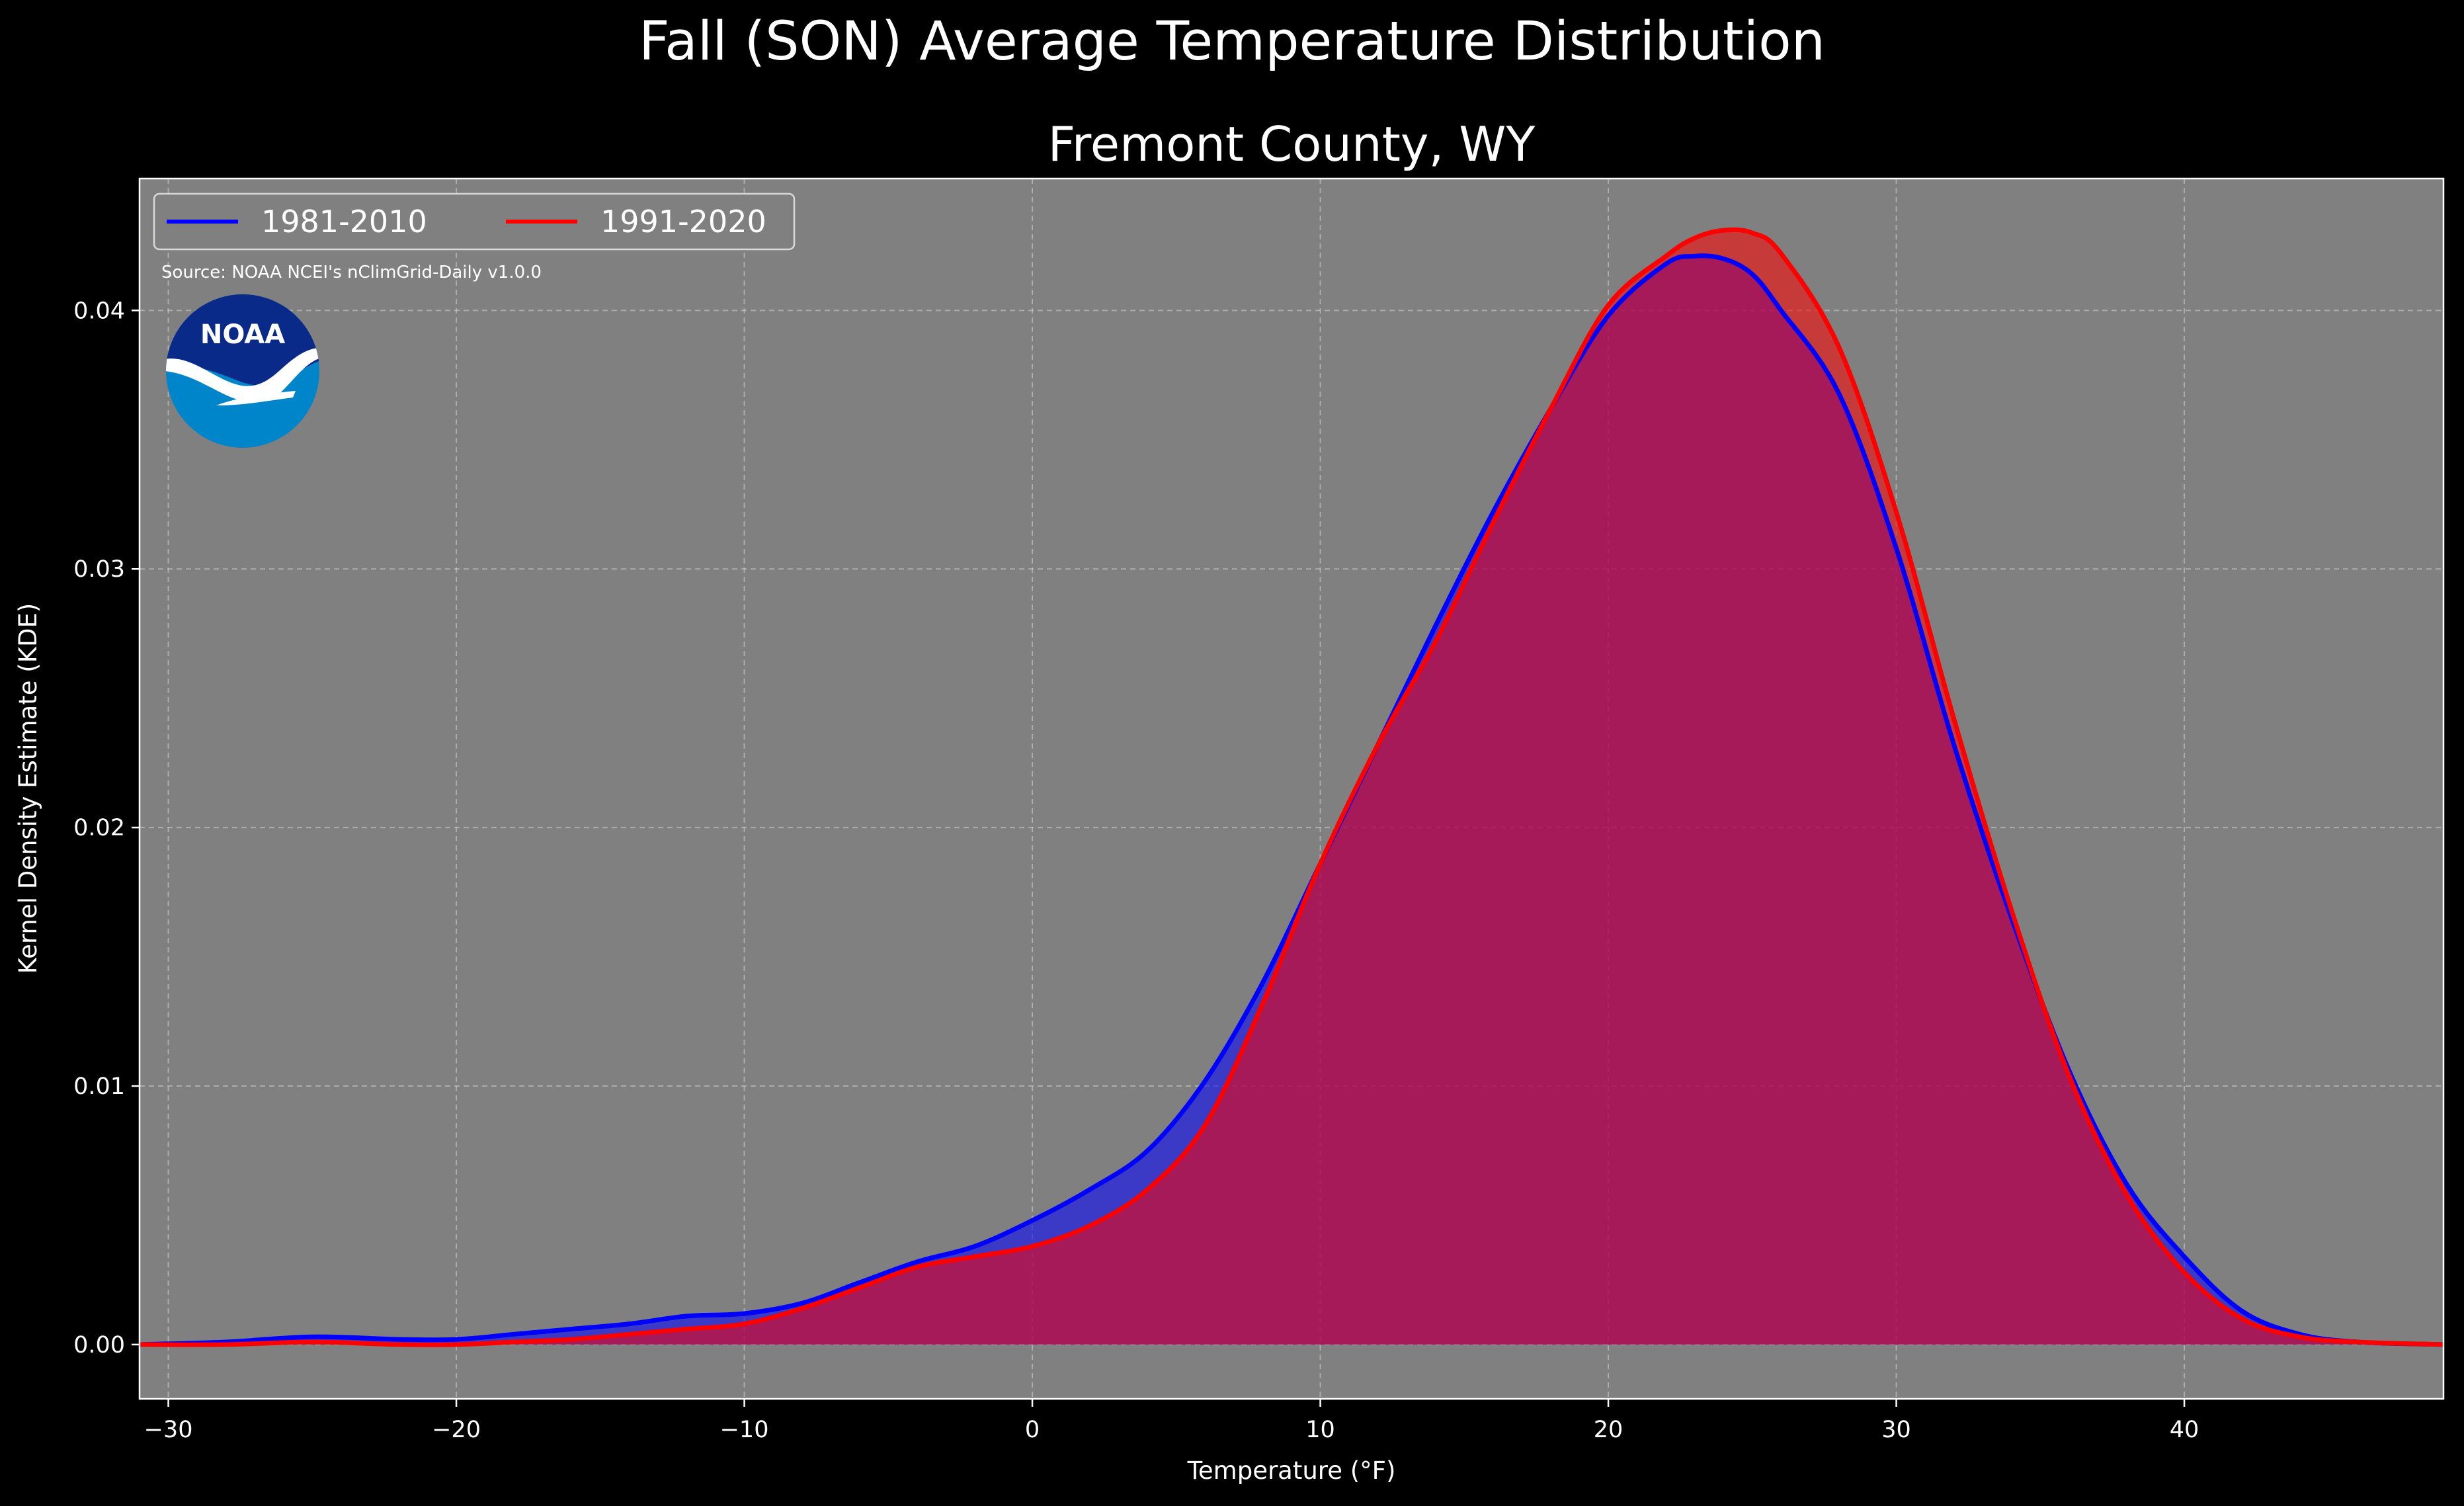 This screenshot has width=2464, height=1506. Describe the element at coordinates (1896, 1430) in the screenshot. I see `x-tick-label: 30` at that location.